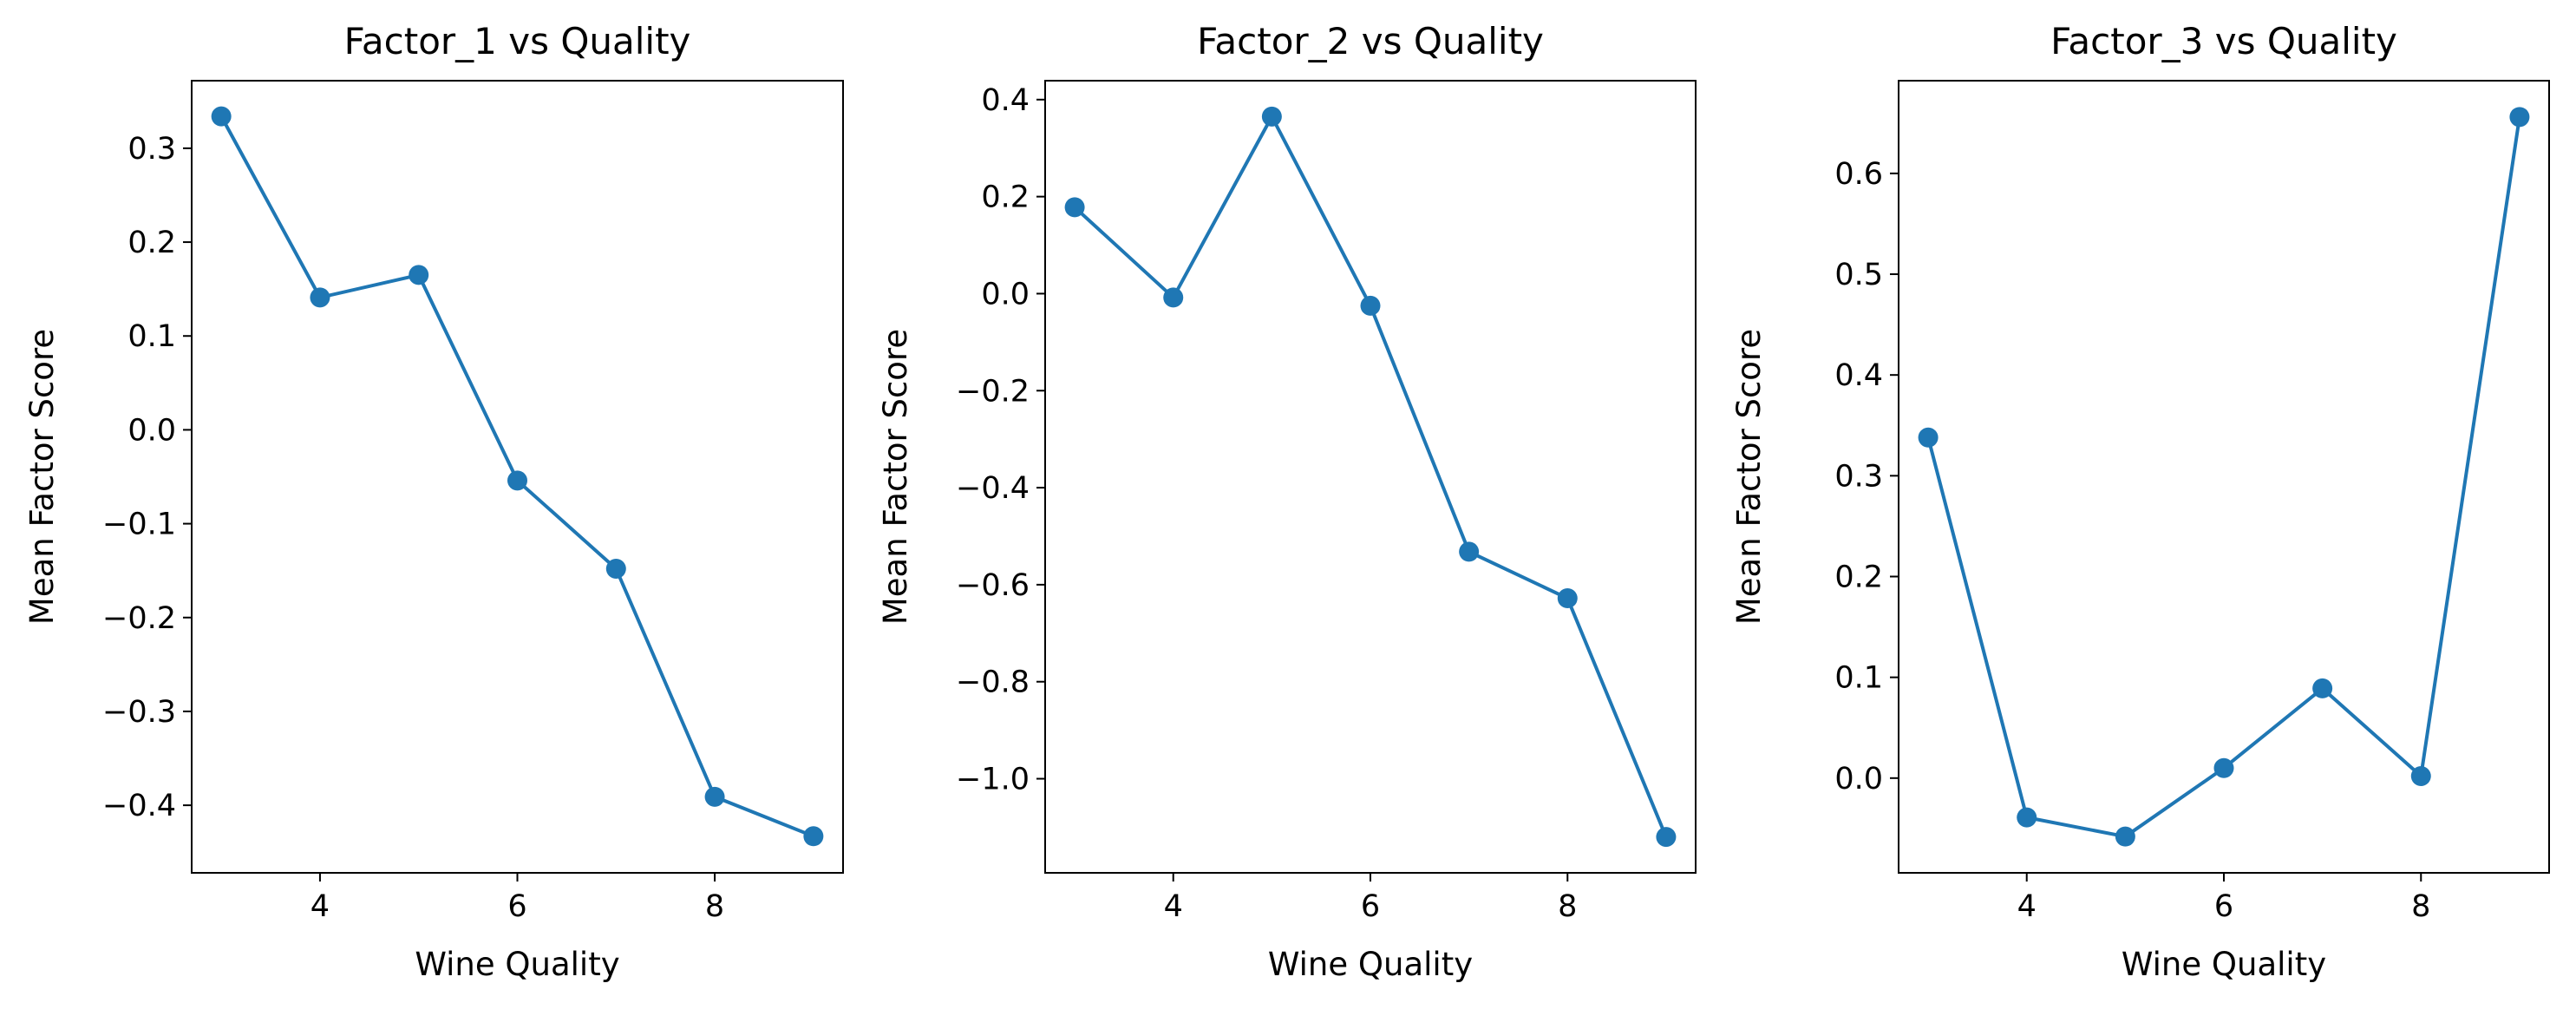 The width and height of the screenshot is (2576, 1016). What do you see at coordinates (993, 682) in the screenshot?
I see `y-tick-label: −0.8` at bounding box center [993, 682].